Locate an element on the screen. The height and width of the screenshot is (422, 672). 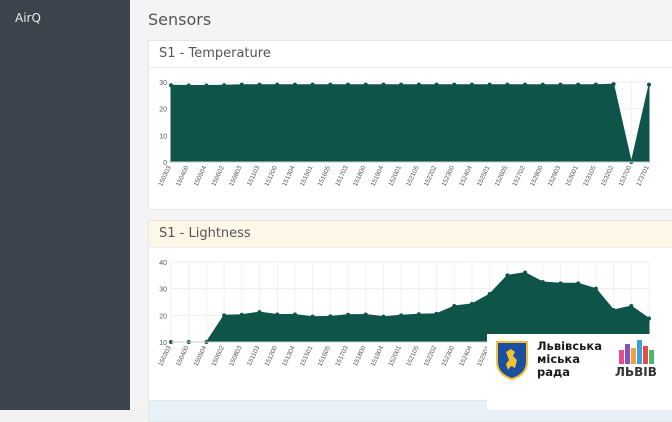
x-tick-label: 151304 is located at coordinates (289, 176).